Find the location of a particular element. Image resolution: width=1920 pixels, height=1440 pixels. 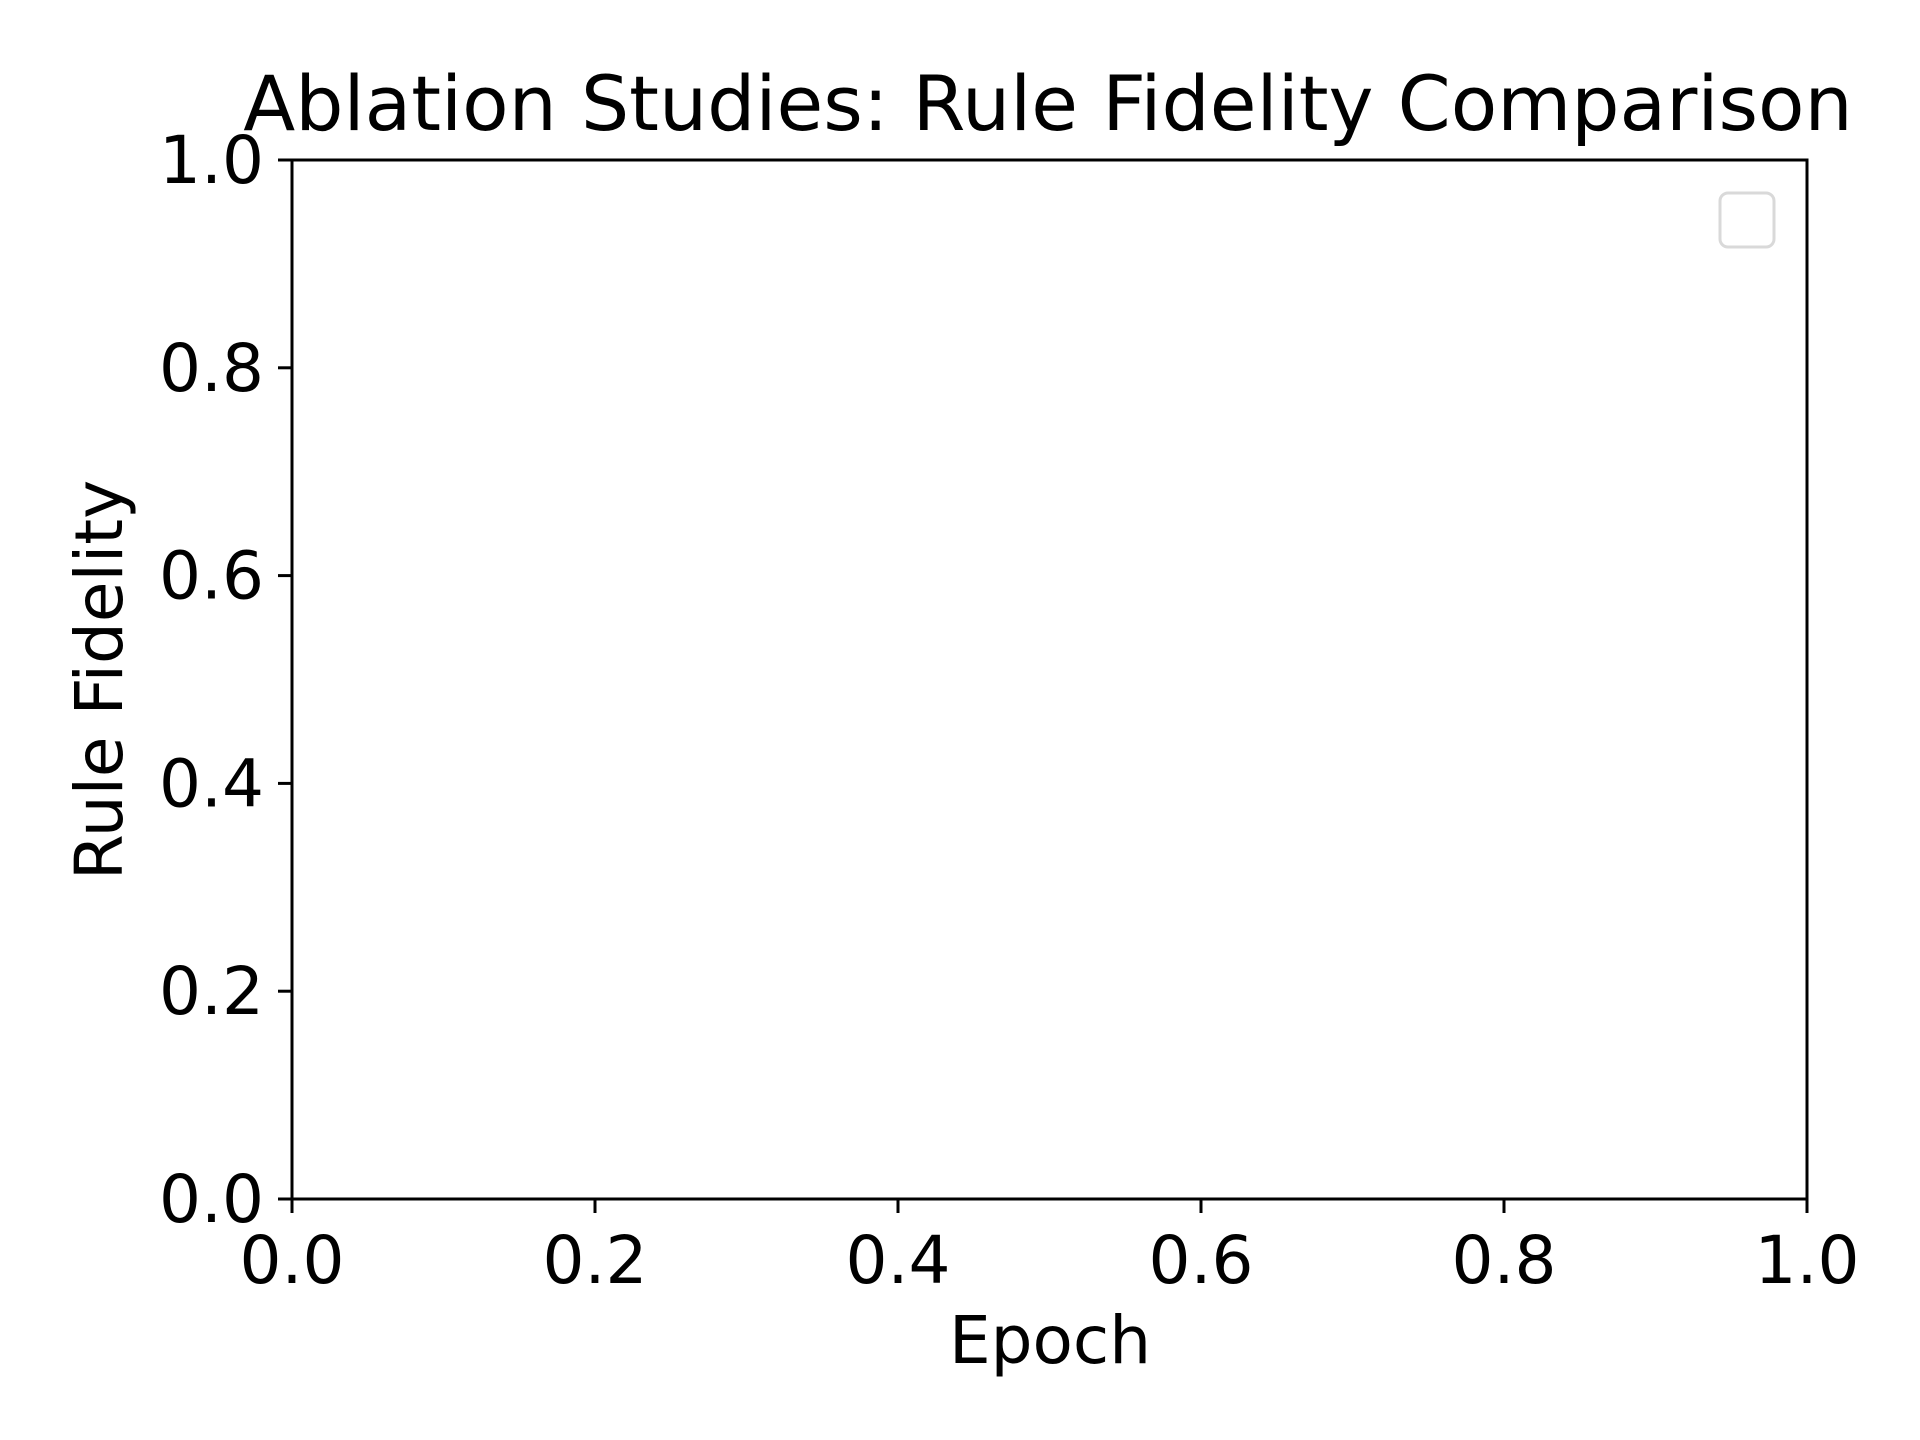

x-axis-ticks: 0.0 0.2 0.4 0.6 0.8 1.0 is located at coordinates (1050, 1249).